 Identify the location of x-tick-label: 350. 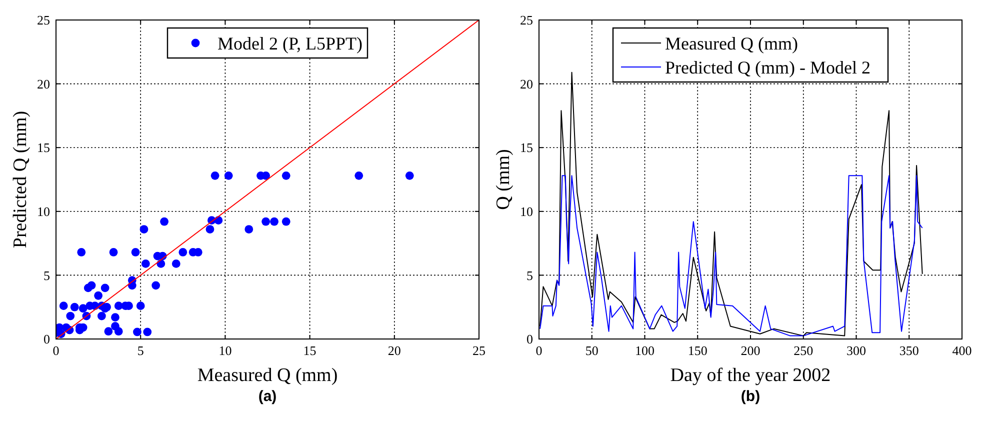
(909, 350).